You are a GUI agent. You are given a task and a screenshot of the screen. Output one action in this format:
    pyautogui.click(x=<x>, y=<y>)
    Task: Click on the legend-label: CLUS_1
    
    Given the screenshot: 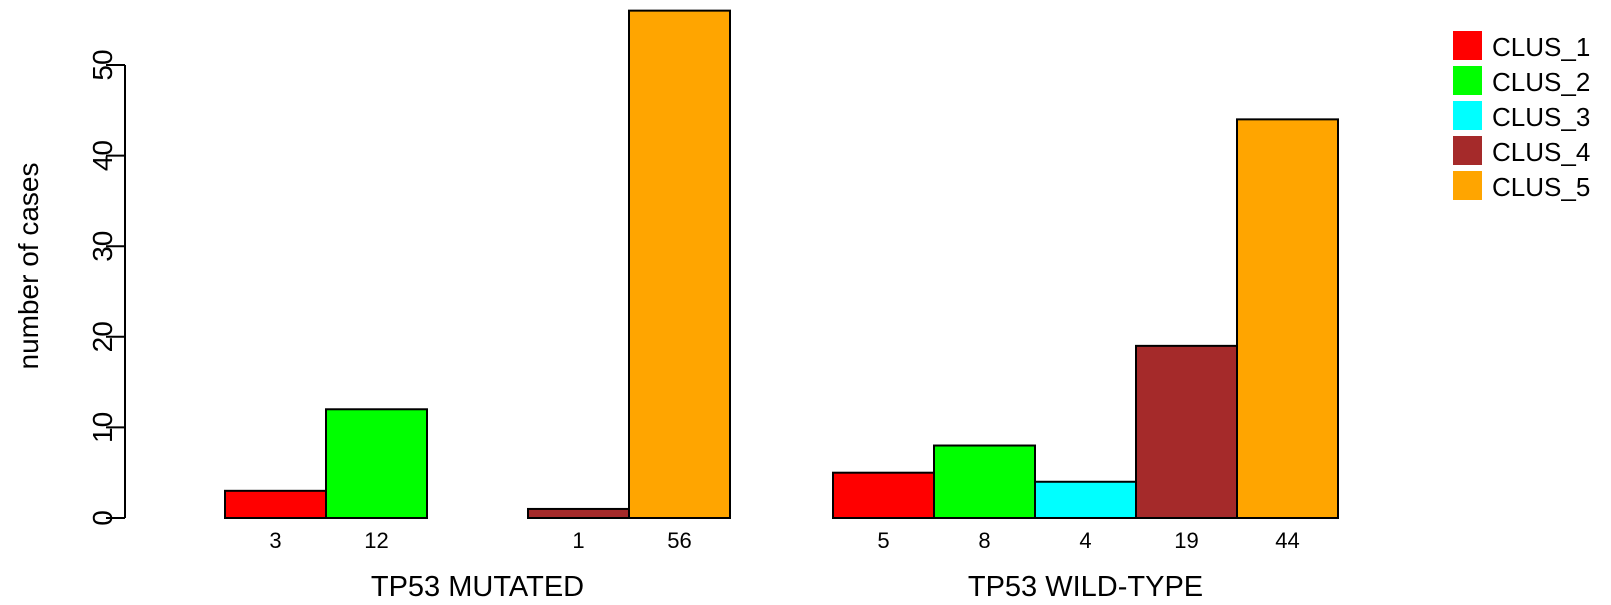 What is the action you would take?
    pyautogui.click(x=1541, y=47)
    